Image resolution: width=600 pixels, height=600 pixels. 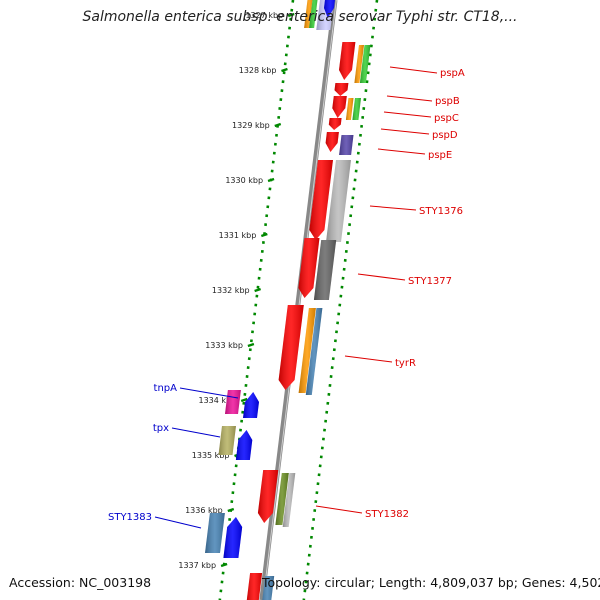 What do you see at coordinates (387, 514) in the screenshot?
I see `gene-STY1382-label: STY1382` at bounding box center [387, 514].